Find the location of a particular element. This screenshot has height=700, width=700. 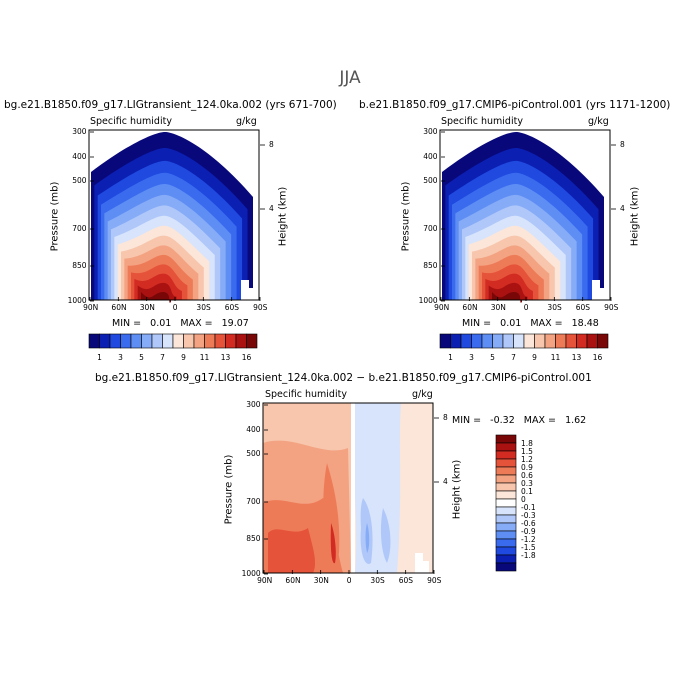

panel3-minmax: MIN = -0.32 MAX = 1.62 is located at coordinates (519, 420).